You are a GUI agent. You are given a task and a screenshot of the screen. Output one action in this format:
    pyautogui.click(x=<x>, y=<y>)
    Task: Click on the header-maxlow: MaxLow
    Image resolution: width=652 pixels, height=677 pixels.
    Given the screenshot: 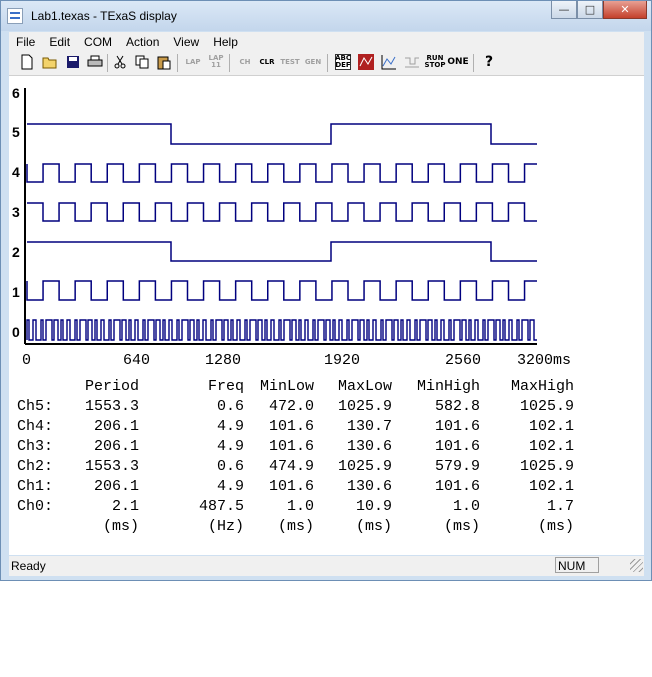 What is the action you would take?
    pyautogui.click(x=364, y=386)
    